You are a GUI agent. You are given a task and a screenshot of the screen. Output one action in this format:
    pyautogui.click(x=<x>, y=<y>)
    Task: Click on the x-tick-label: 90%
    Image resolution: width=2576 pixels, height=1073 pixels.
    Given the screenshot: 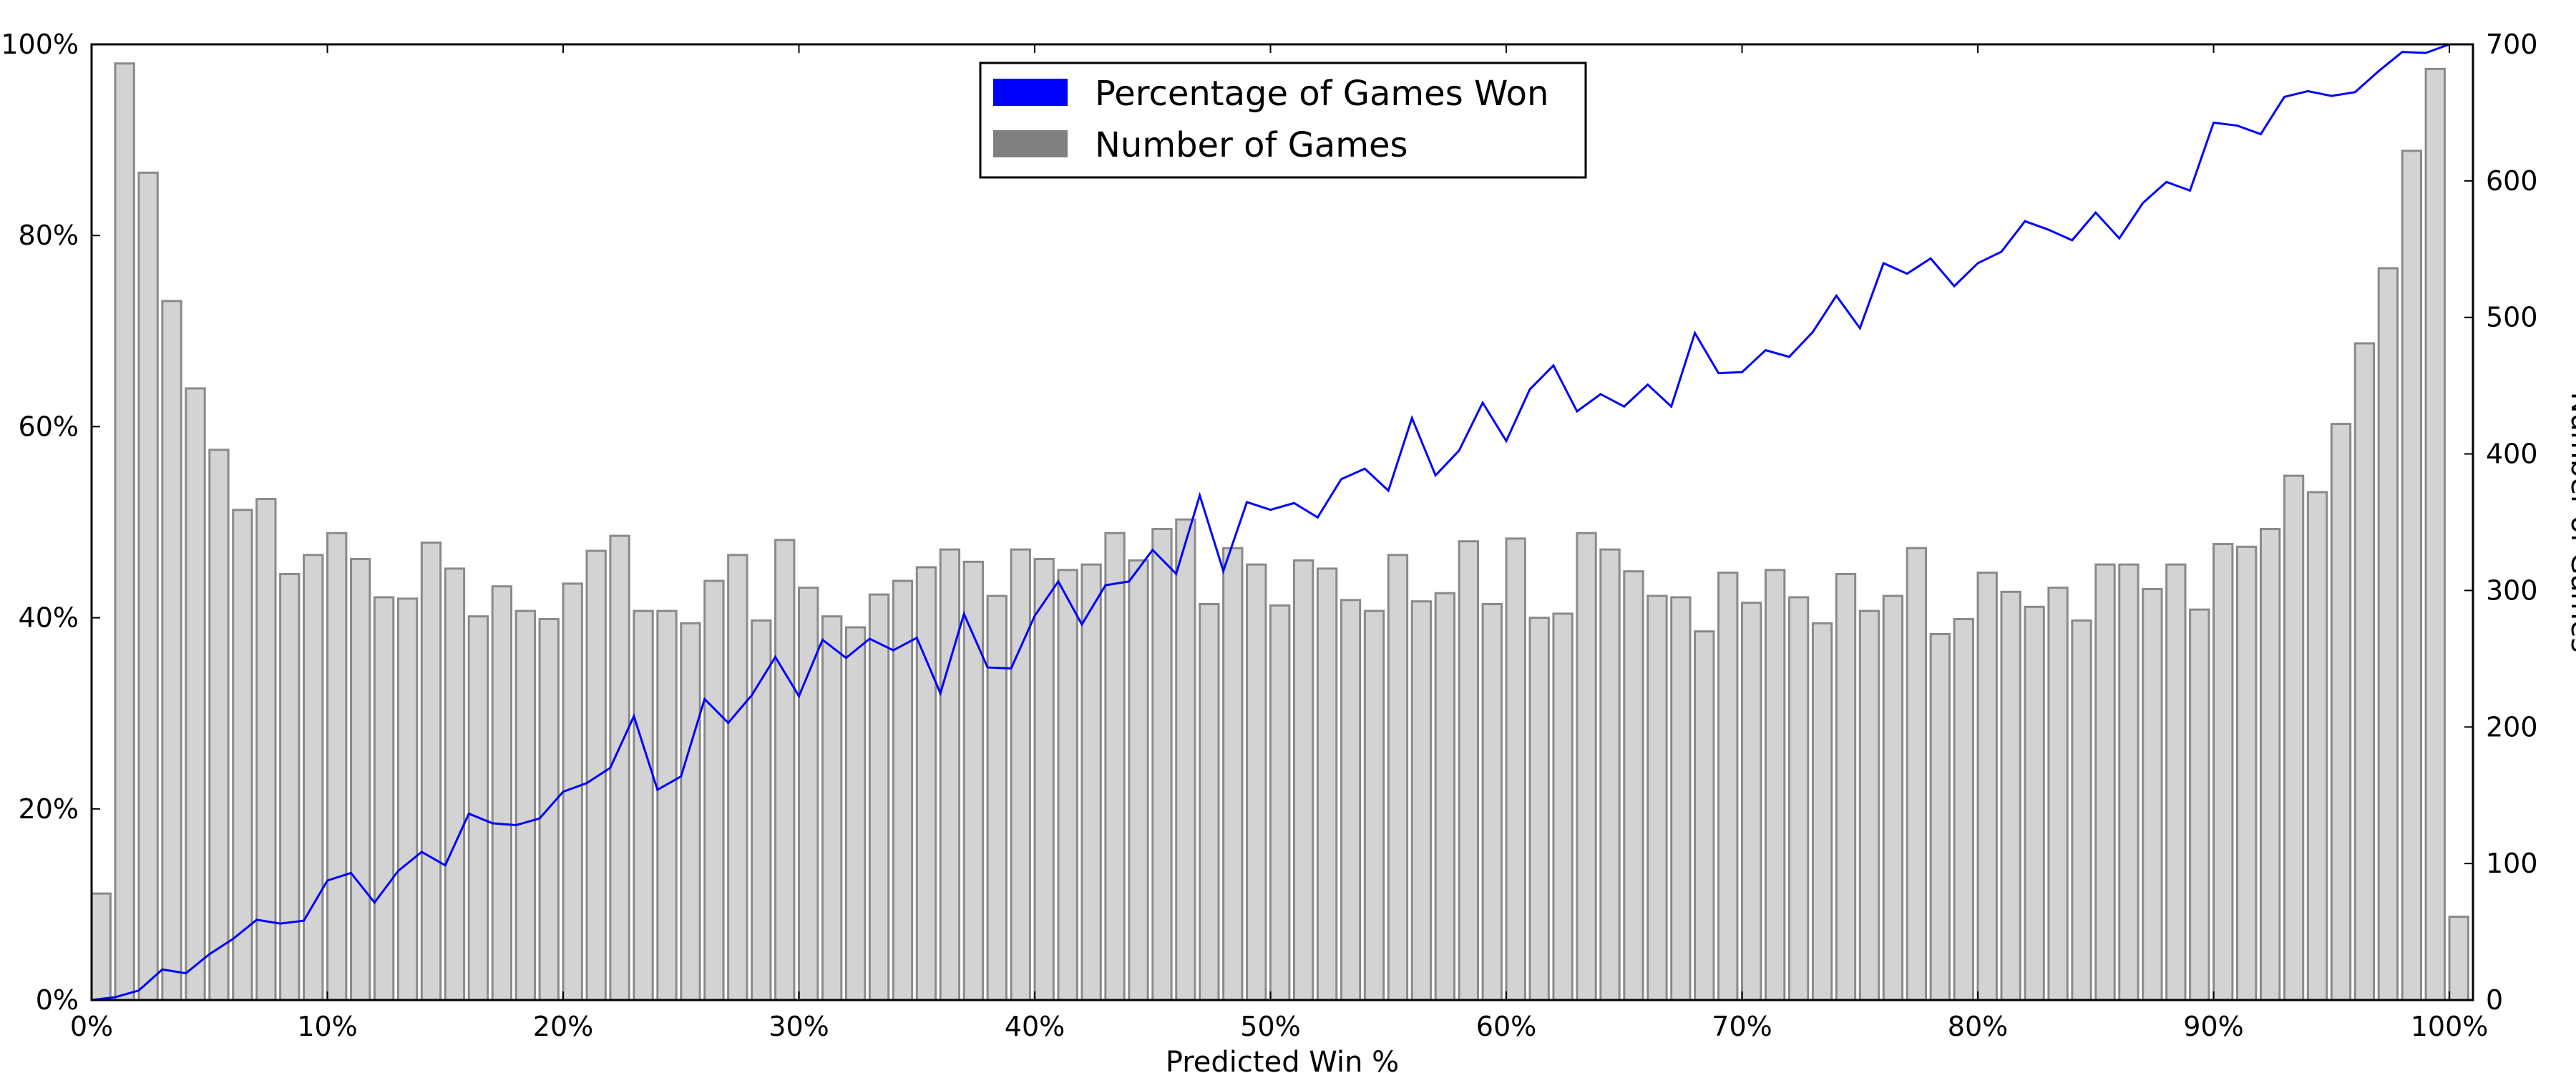 What is the action you would take?
    pyautogui.click(x=2213, y=1026)
    